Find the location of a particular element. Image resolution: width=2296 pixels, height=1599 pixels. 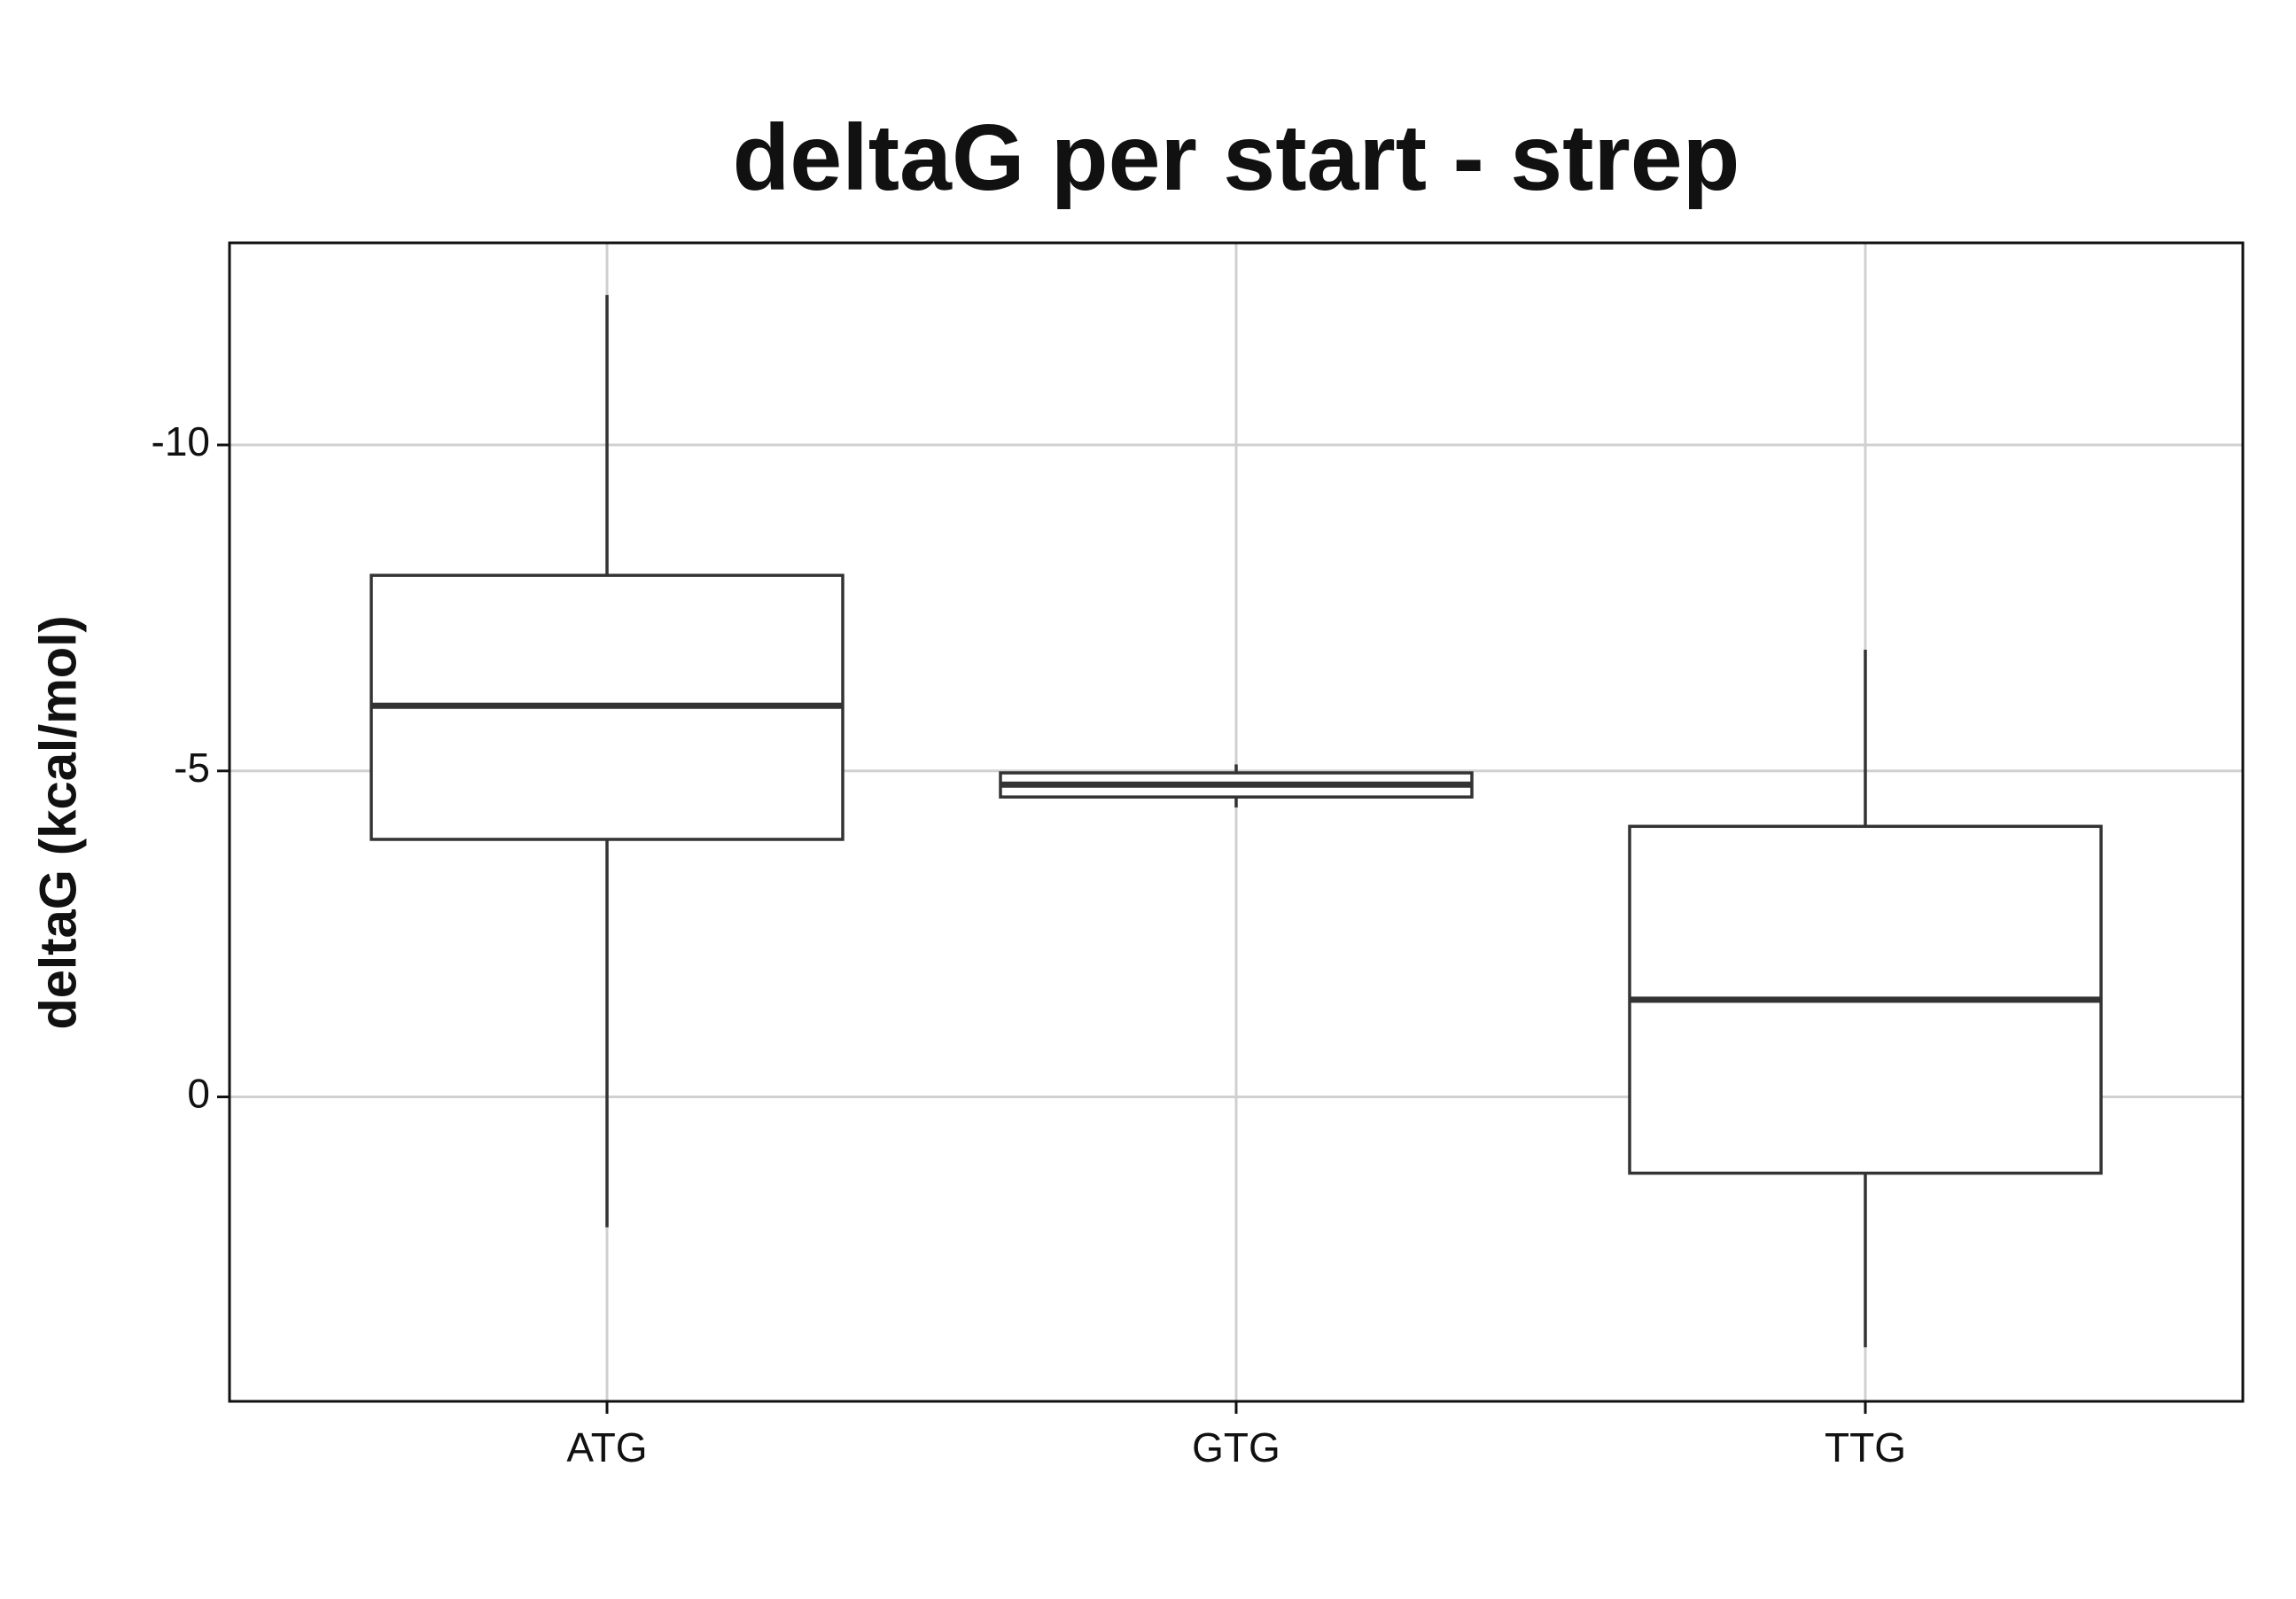

x-tick-label: ATG is located at coordinates (606, 1447).